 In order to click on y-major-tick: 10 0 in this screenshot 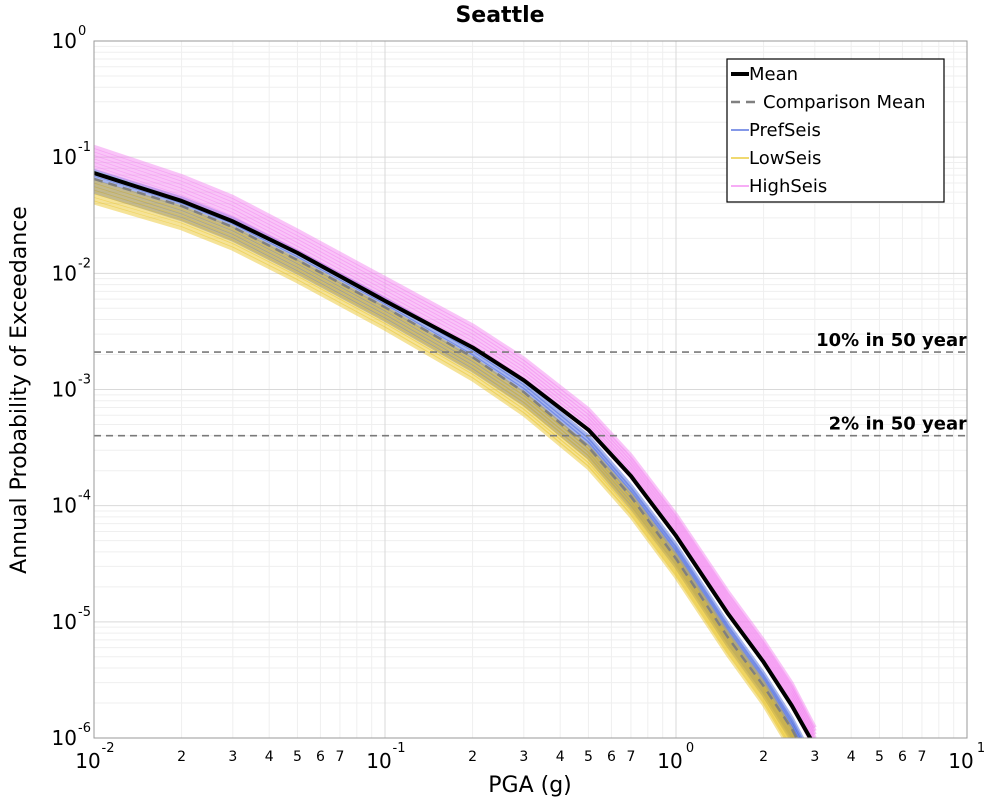, I will do `click(69, 38)`.